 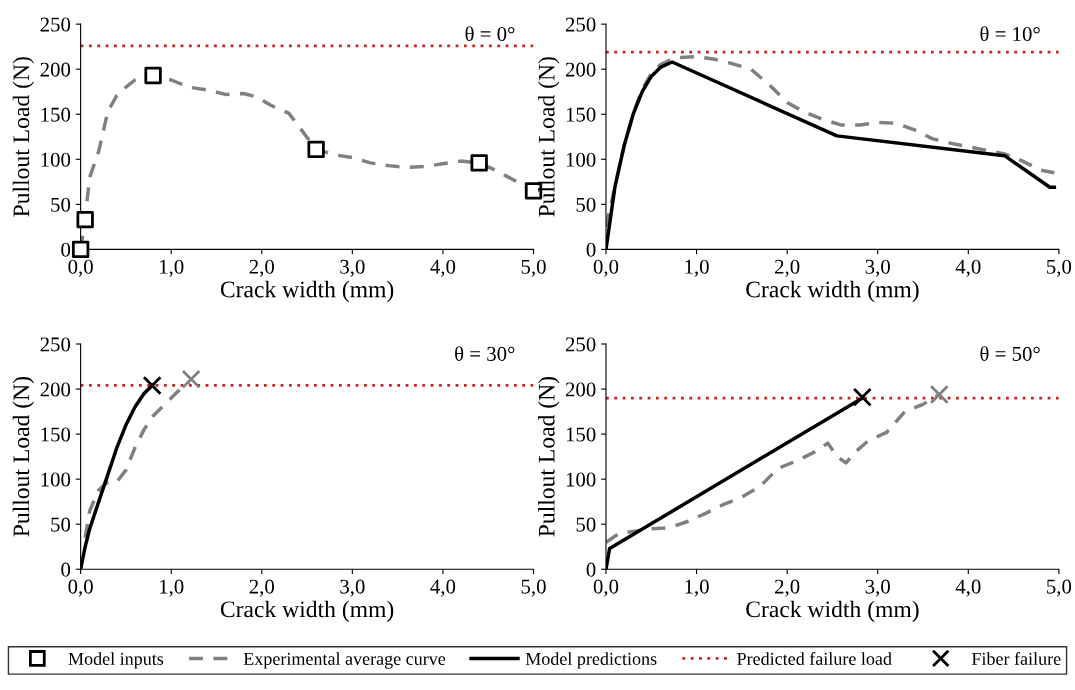 What do you see at coordinates (344, 660) in the screenshot?
I see `legend-label: Experimental average curve` at bounding box center [344, 660].